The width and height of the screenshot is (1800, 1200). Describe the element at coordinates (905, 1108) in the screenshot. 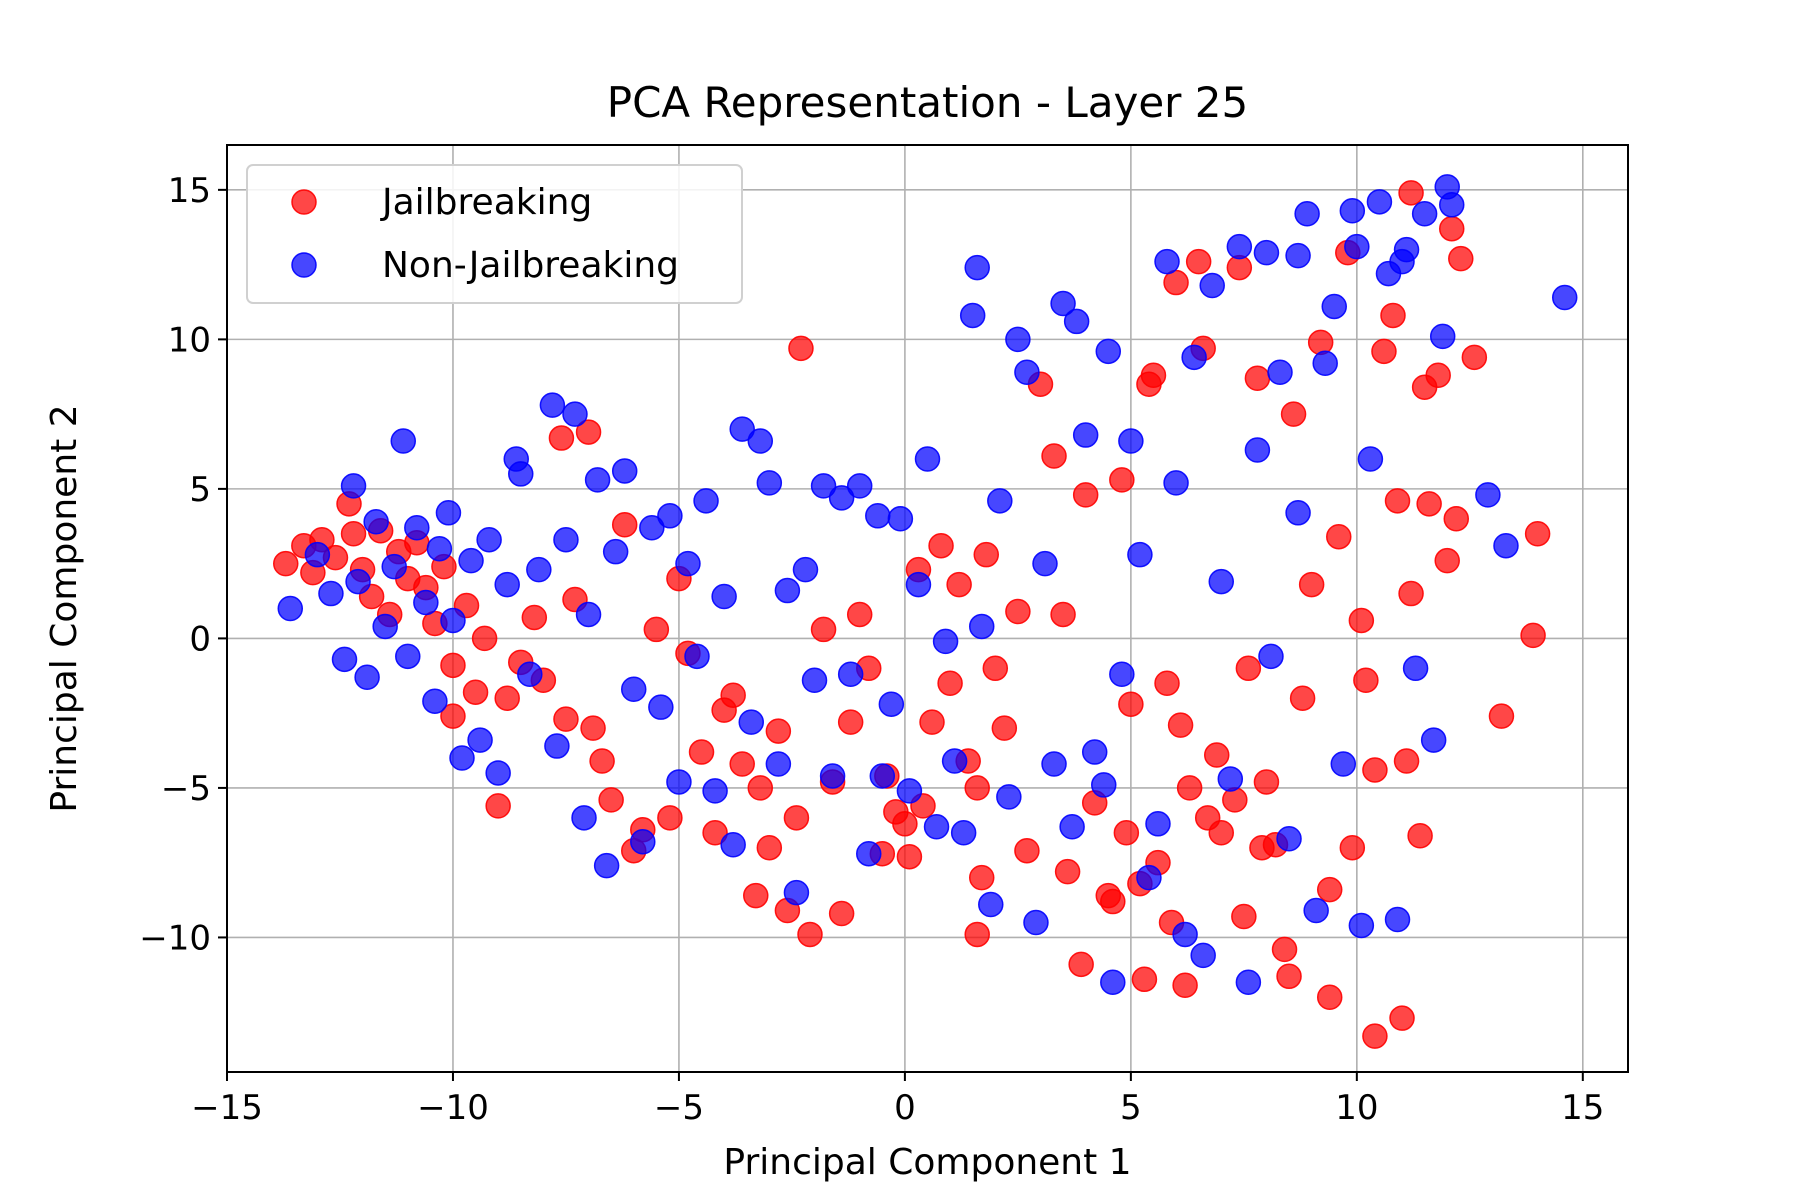

I see `x-tick-label: 0` at that location.